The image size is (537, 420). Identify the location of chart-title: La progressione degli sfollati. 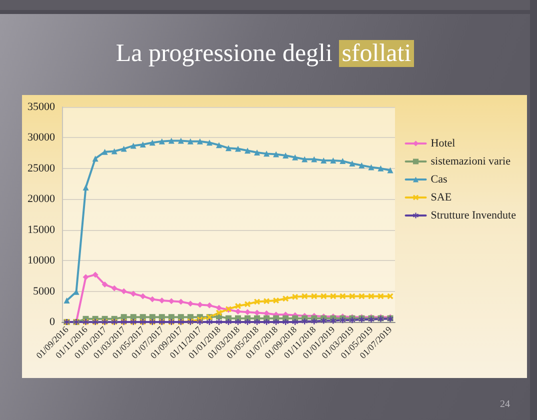
(263, 54).